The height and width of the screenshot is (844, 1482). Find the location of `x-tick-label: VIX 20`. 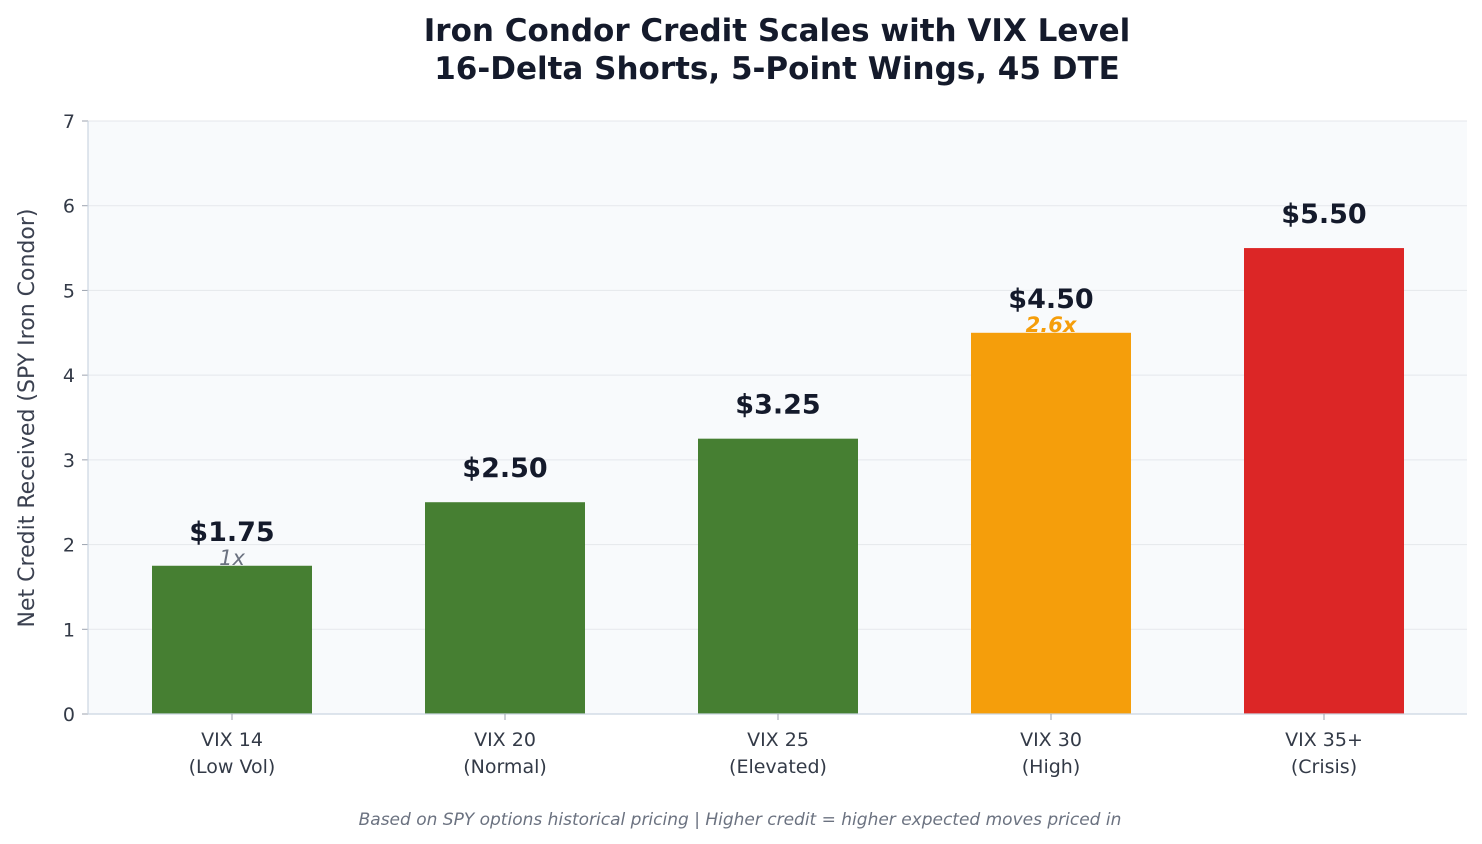

x-tick-label: VIX 20 is located at coordinates (505, 740).